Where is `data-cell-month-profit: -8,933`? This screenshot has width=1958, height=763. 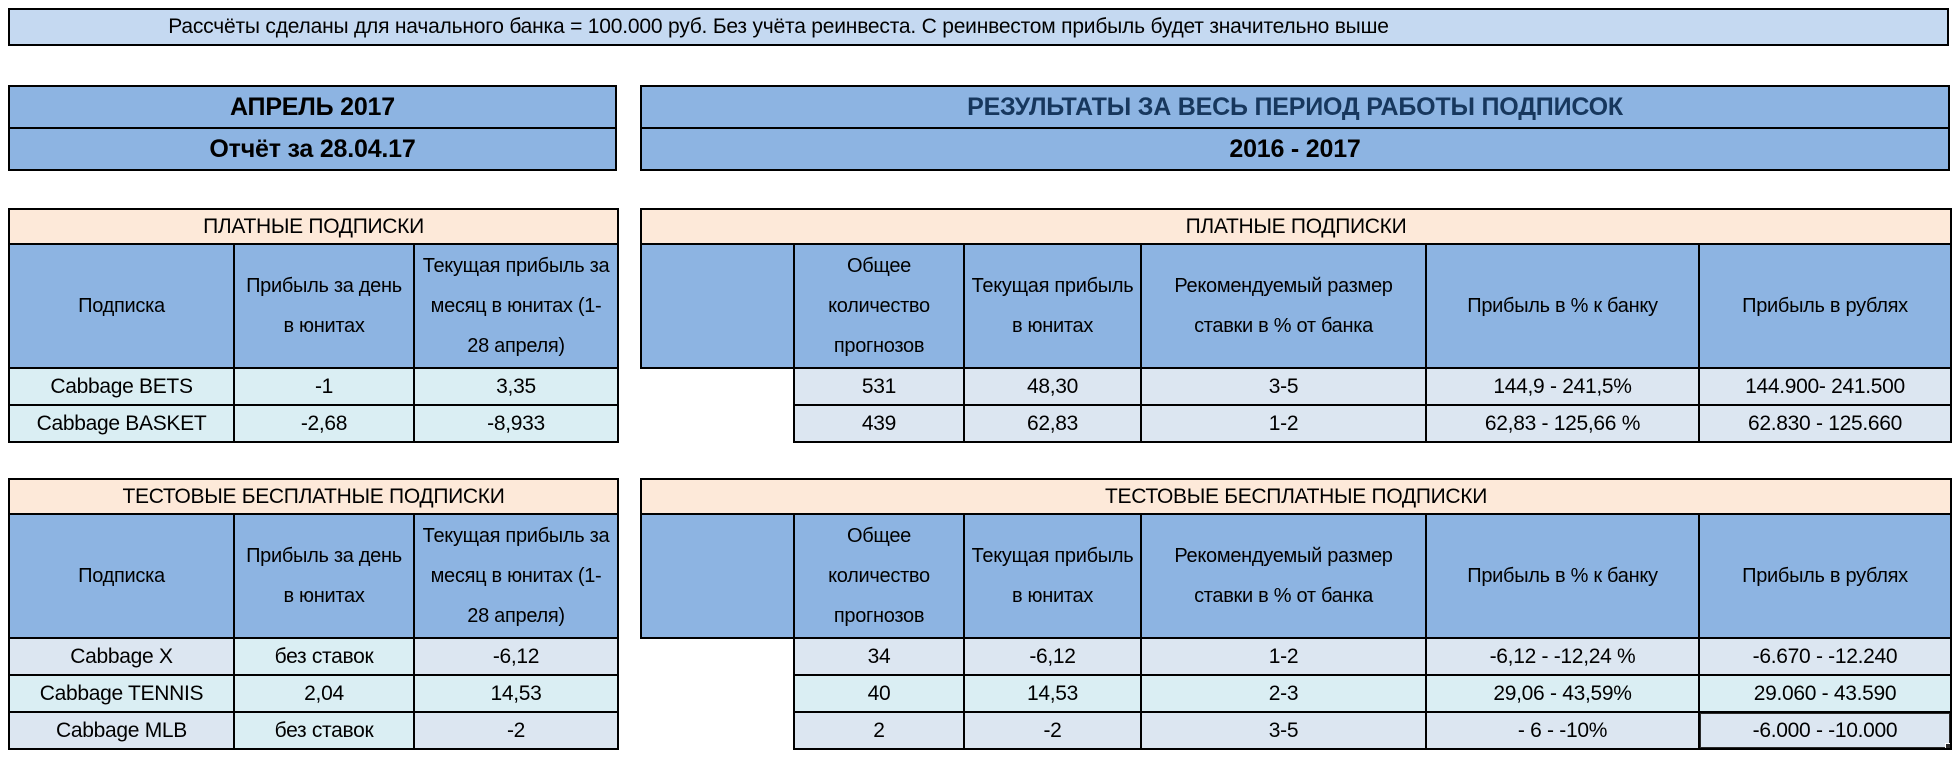 data-cell-month-profit: -8,933 is located at coordinates (516, 423).